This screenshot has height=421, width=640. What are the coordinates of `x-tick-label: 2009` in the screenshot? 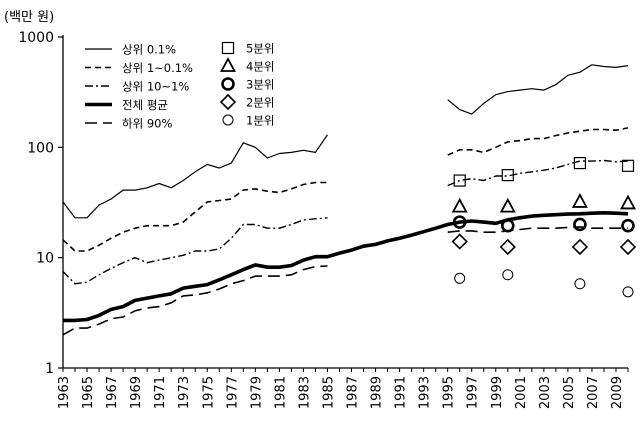 It's located at (617, 392).